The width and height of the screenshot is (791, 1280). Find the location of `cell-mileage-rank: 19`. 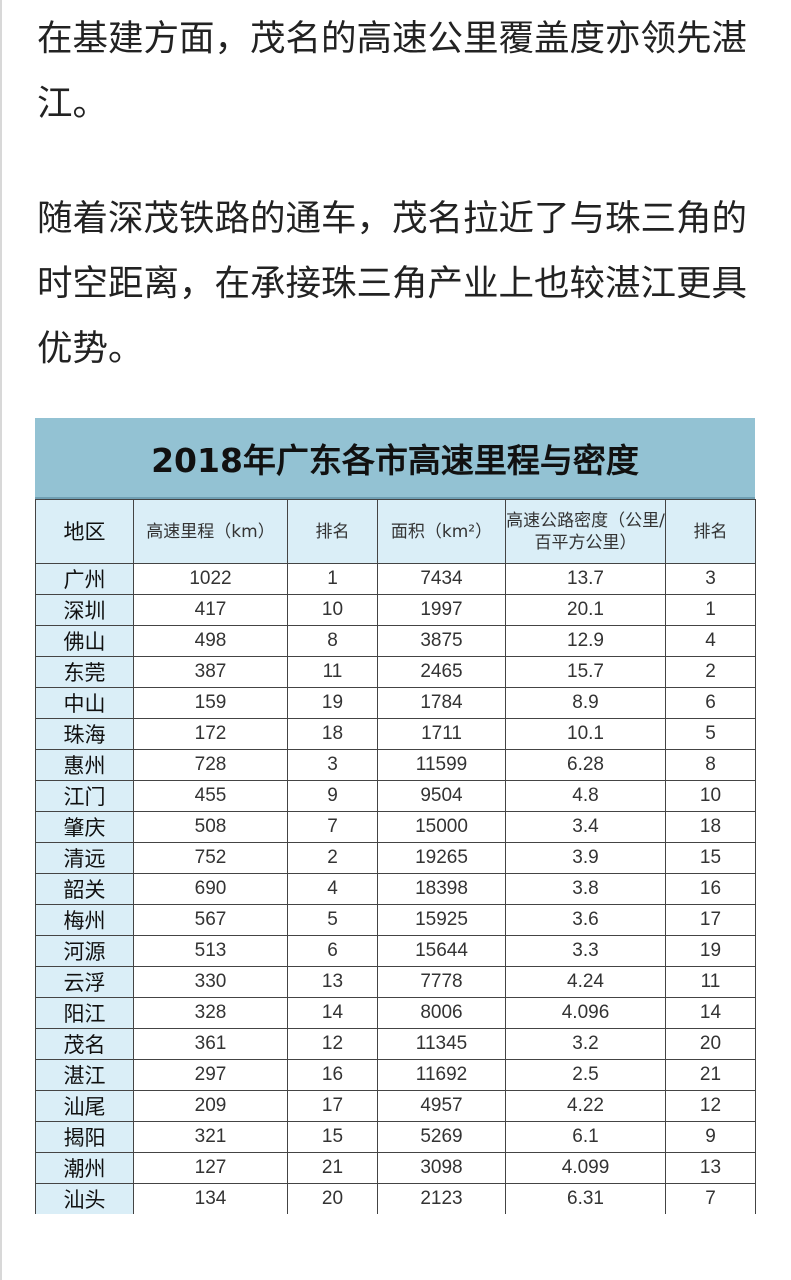

cell-mileage-rank: 19 is located at coordinates (332, 703).